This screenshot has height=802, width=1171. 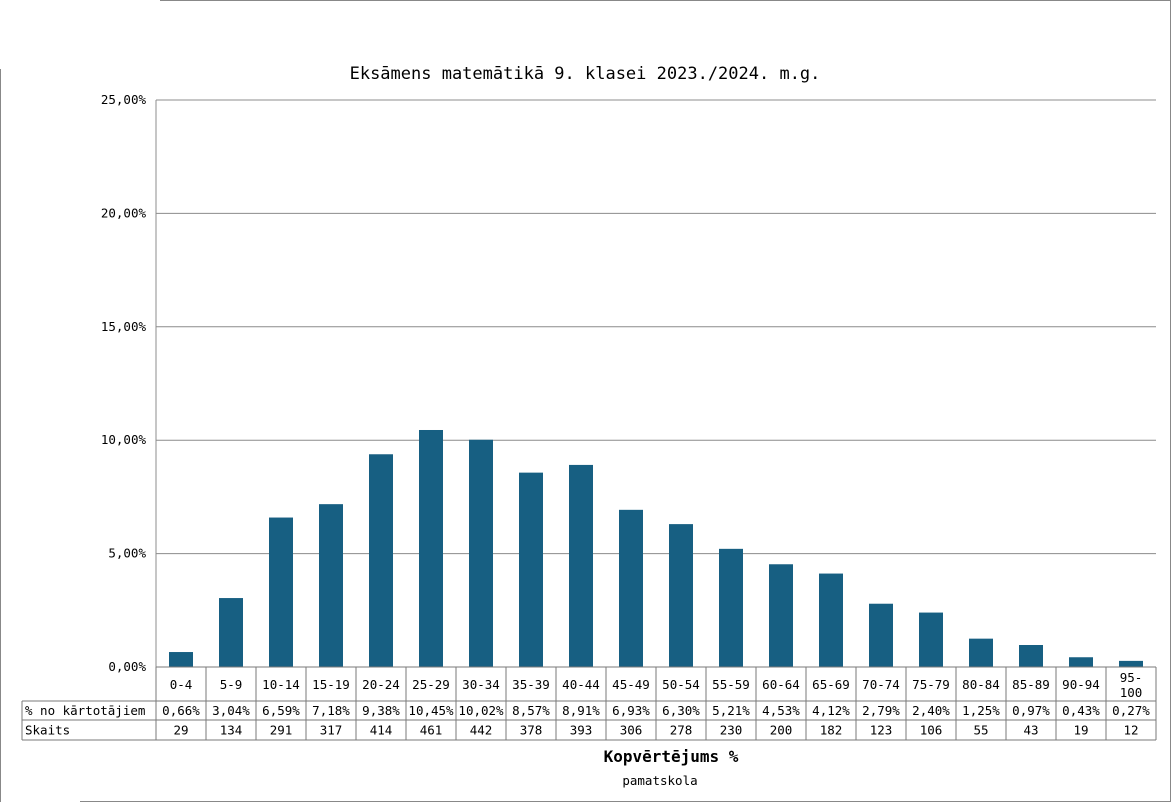 I want to click on count-row-cell: 461, so click(x=431, y=730).